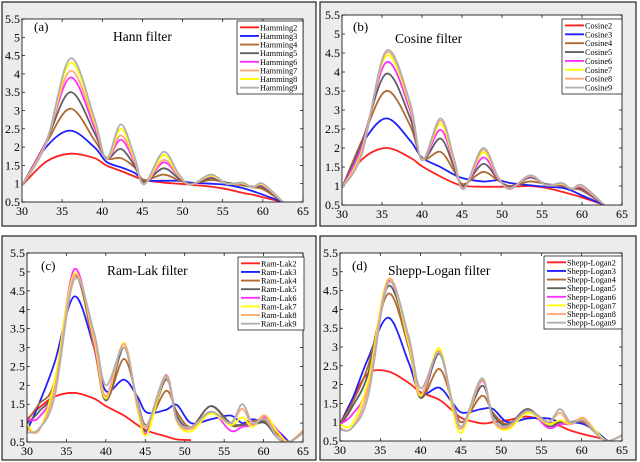 This screenshot has width=640, height=462. Describe the element at coordinates (278, 272) in the screenshot. I see `legend-entry: Ram-Lak3` at that location.